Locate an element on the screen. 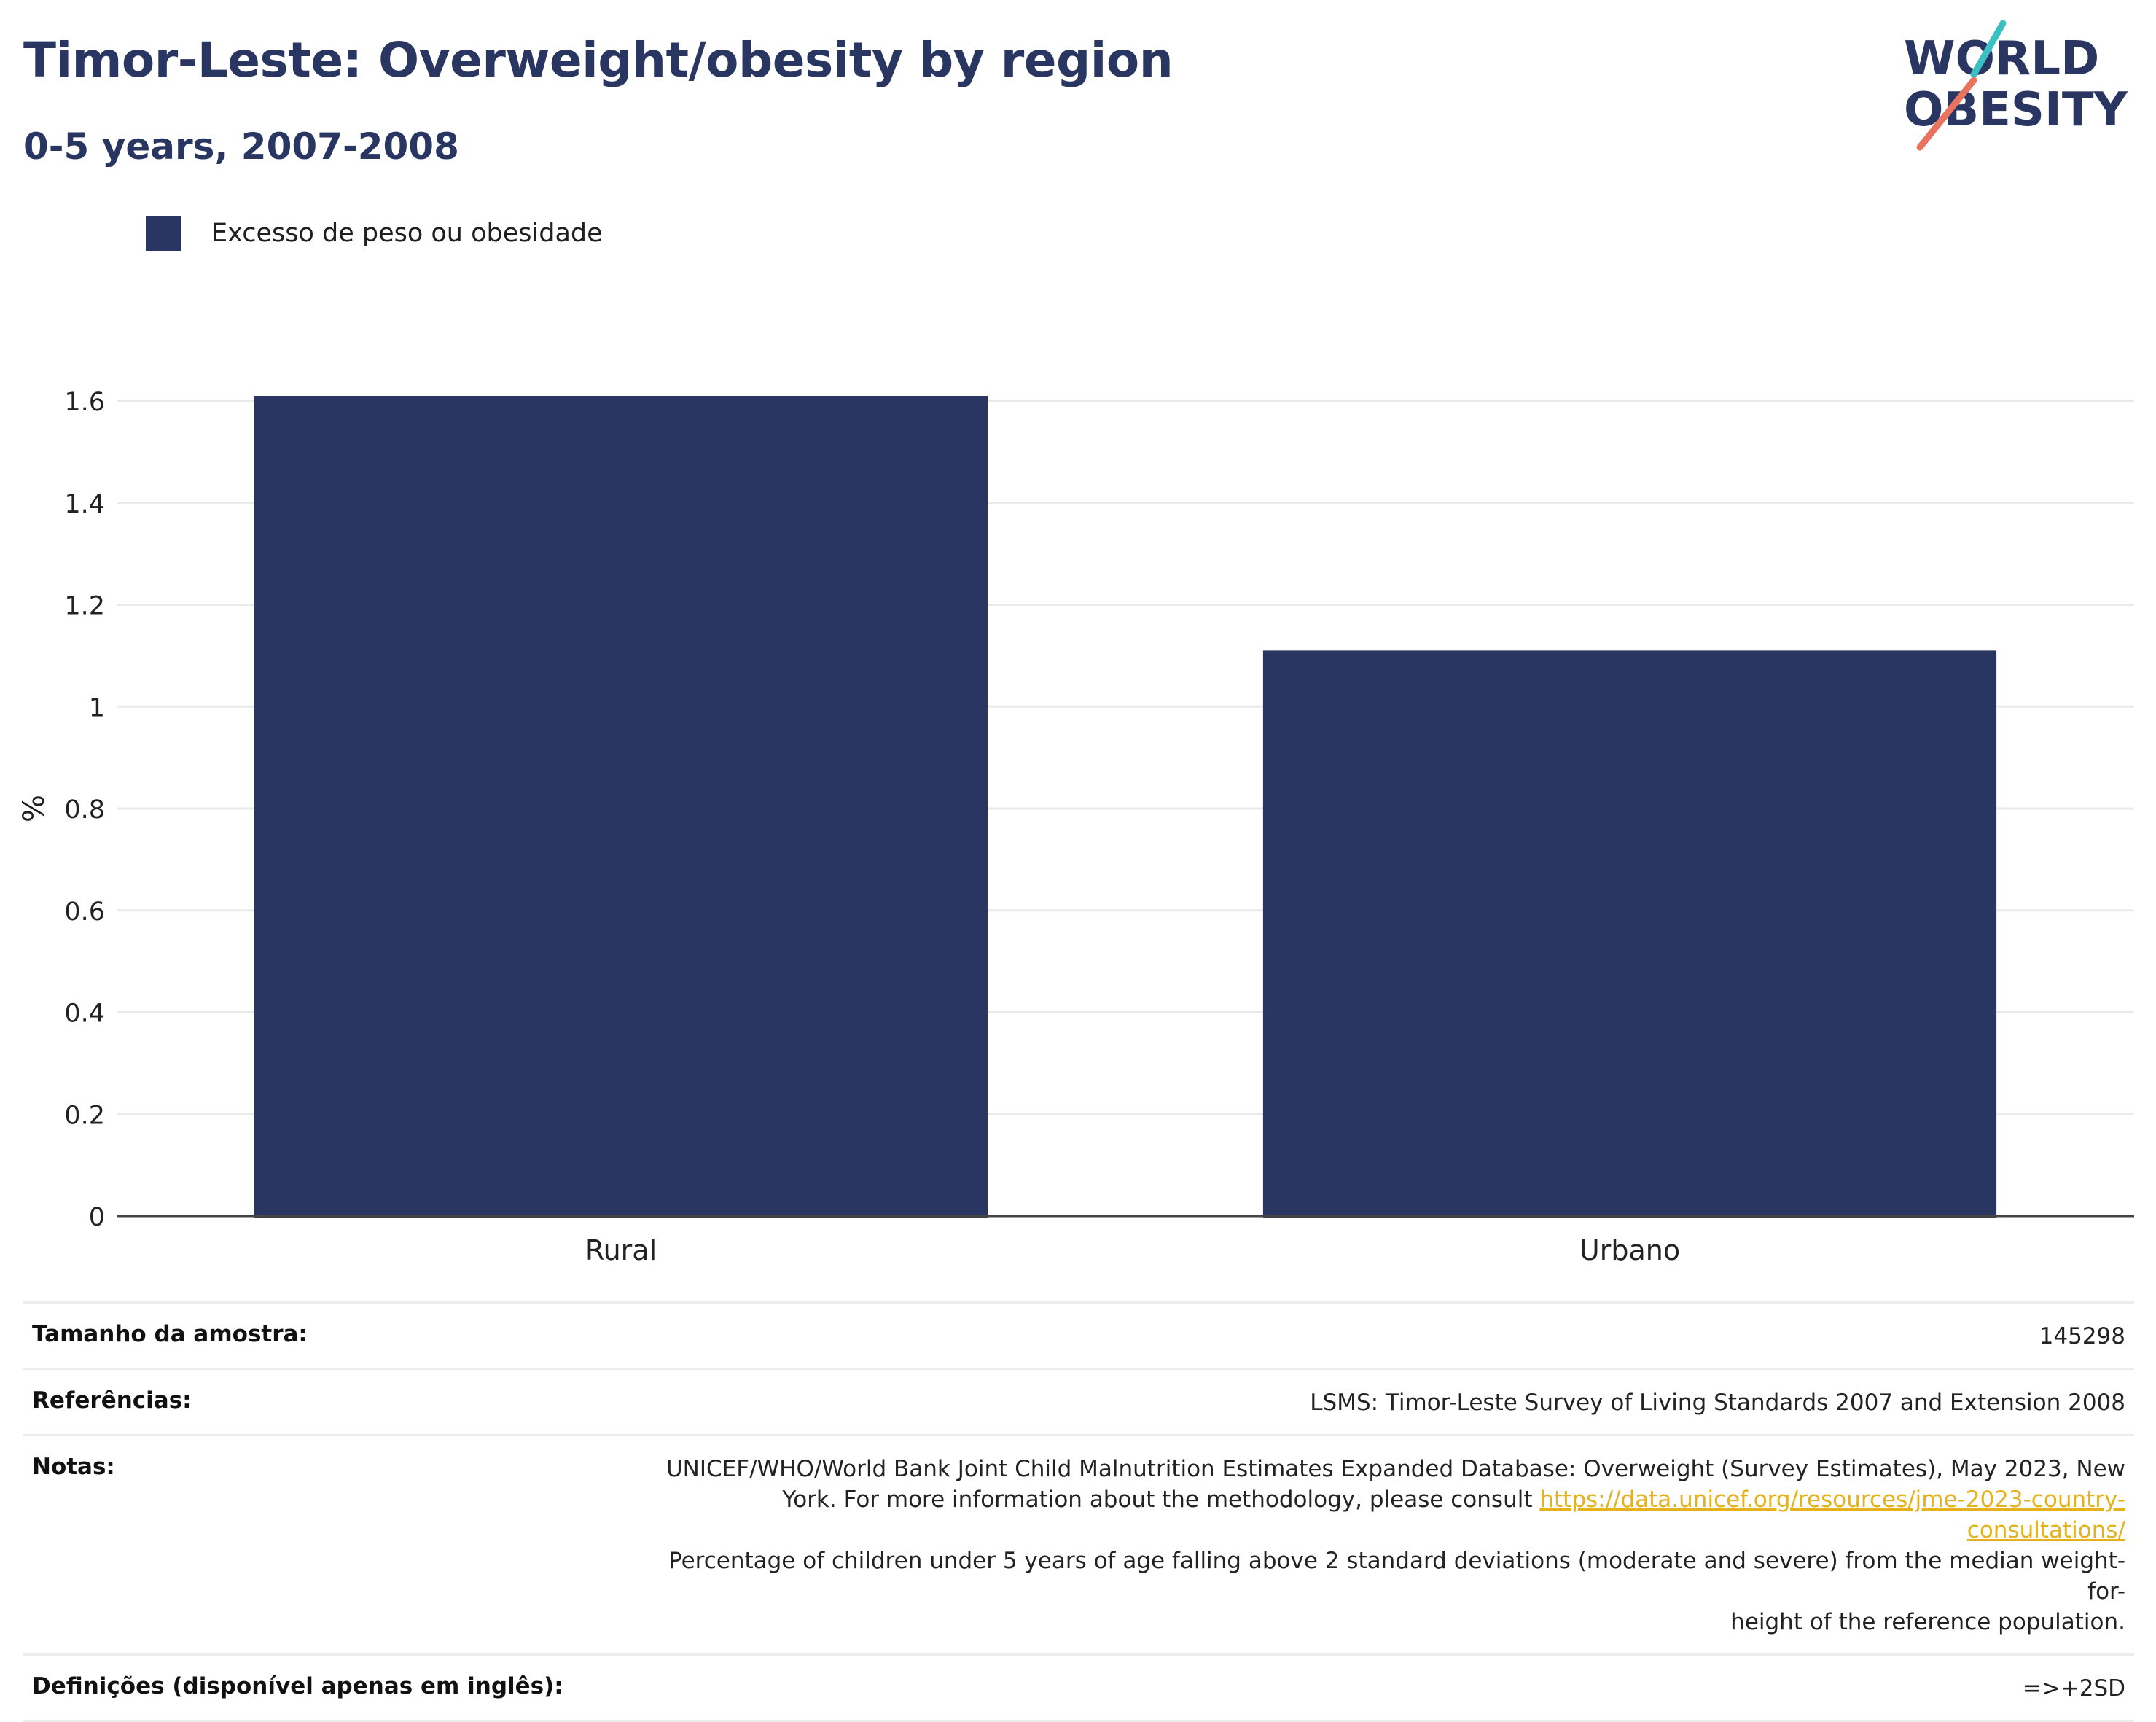  y-tick-label: 0.4 is located at coordinates (85, 1015).